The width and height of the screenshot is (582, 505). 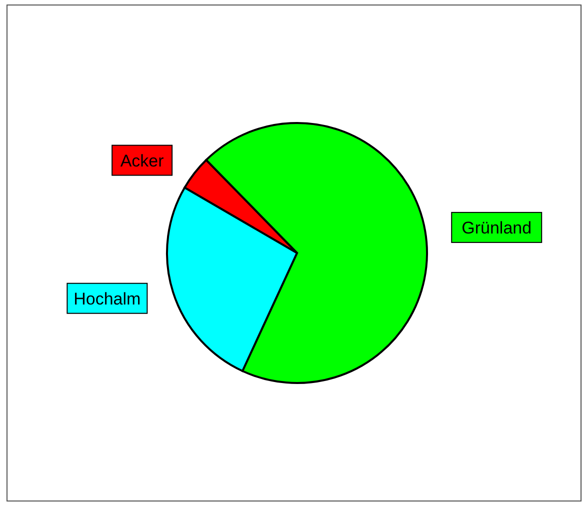 I want to click on slice-label: Hochalm, so click(x=107, y=298).